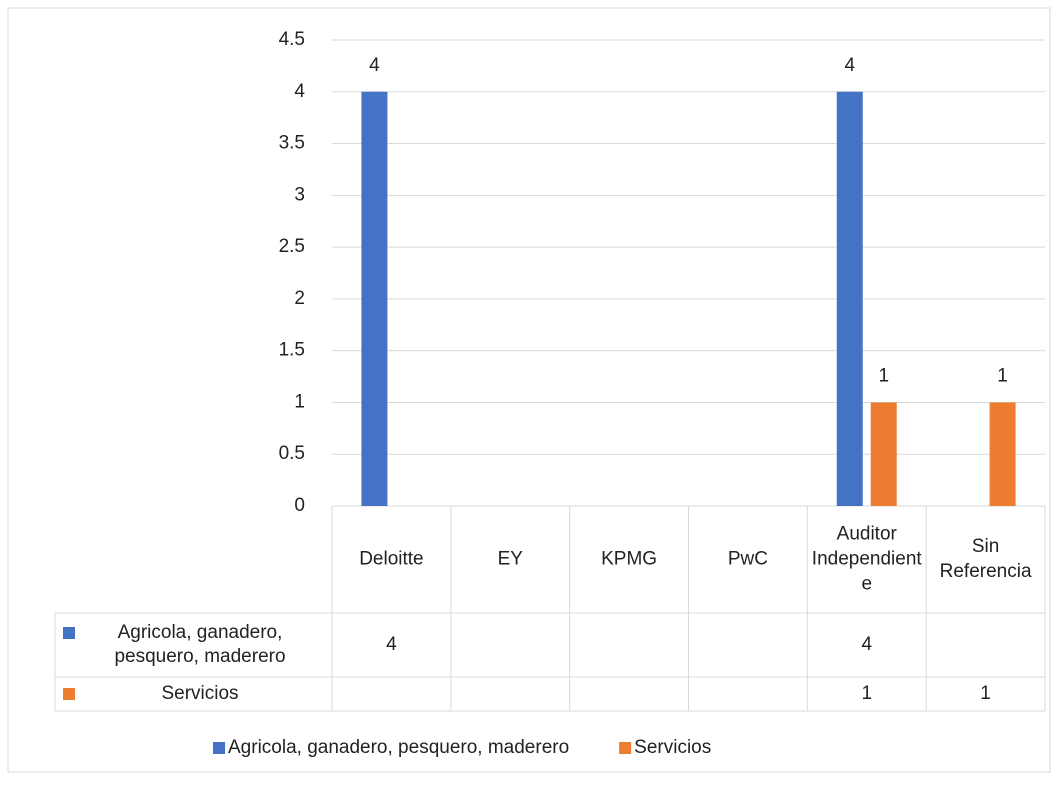 This screenshot has width=1059, height=785. Describe the element at coordinates (748, 559) in the screenshot. I see `x-tick-label: PwC` at that location.